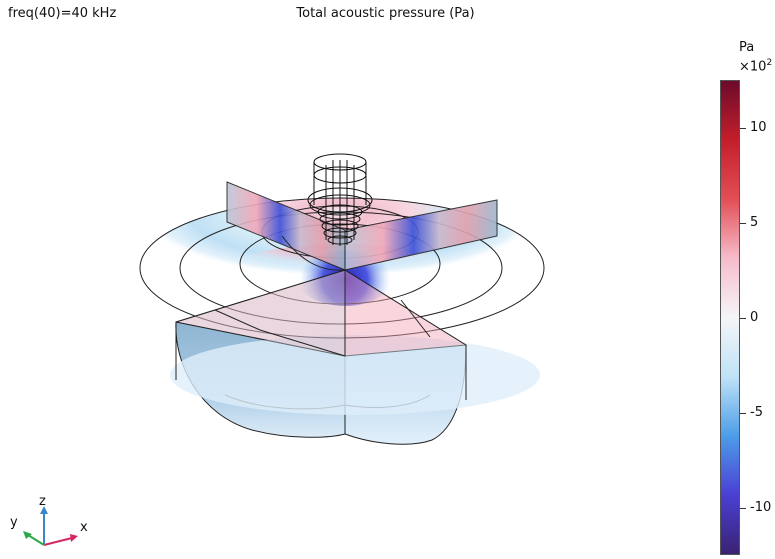 This screenshot has width=775, height=559. Describe the element at coordinates (42, 501) in the screenshot. I see `z-axis-label: z` at that location.